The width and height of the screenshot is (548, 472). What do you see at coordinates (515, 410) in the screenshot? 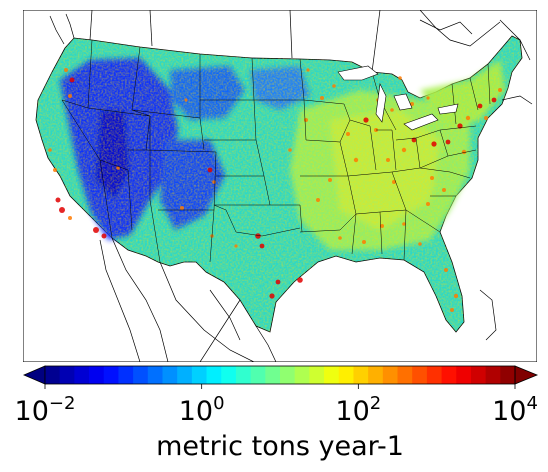
I see `colorbar-tick-label: 10⁴` at bounding box center [515, 410].